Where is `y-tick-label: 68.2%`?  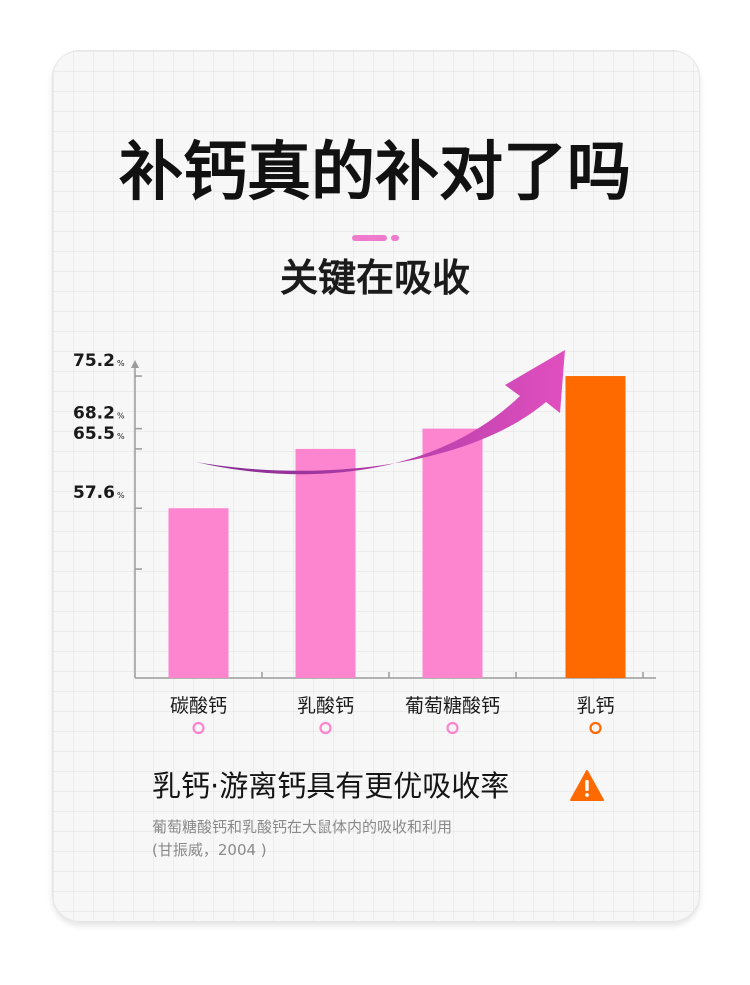 y-tick-label: 68.2% is located at coordinates (99, 414).